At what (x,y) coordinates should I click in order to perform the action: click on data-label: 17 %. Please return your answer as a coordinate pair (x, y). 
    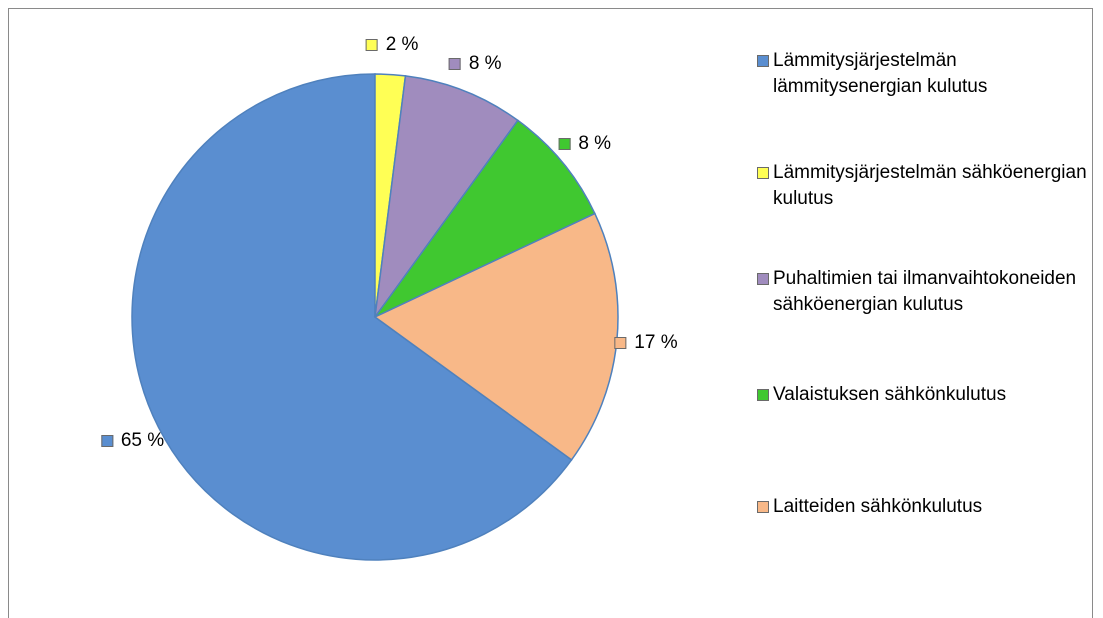
    Looking at the image, I should click on (646, 342).